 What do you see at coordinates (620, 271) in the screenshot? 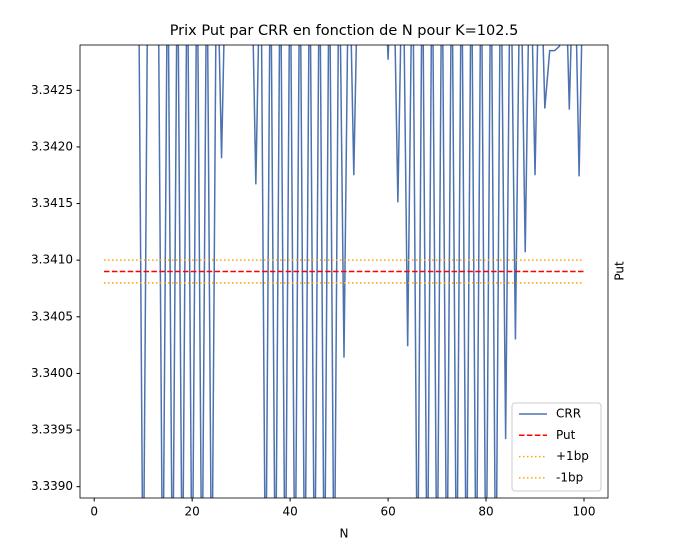
I see `y-axis-label: Put` at bounding box center [620, 271].